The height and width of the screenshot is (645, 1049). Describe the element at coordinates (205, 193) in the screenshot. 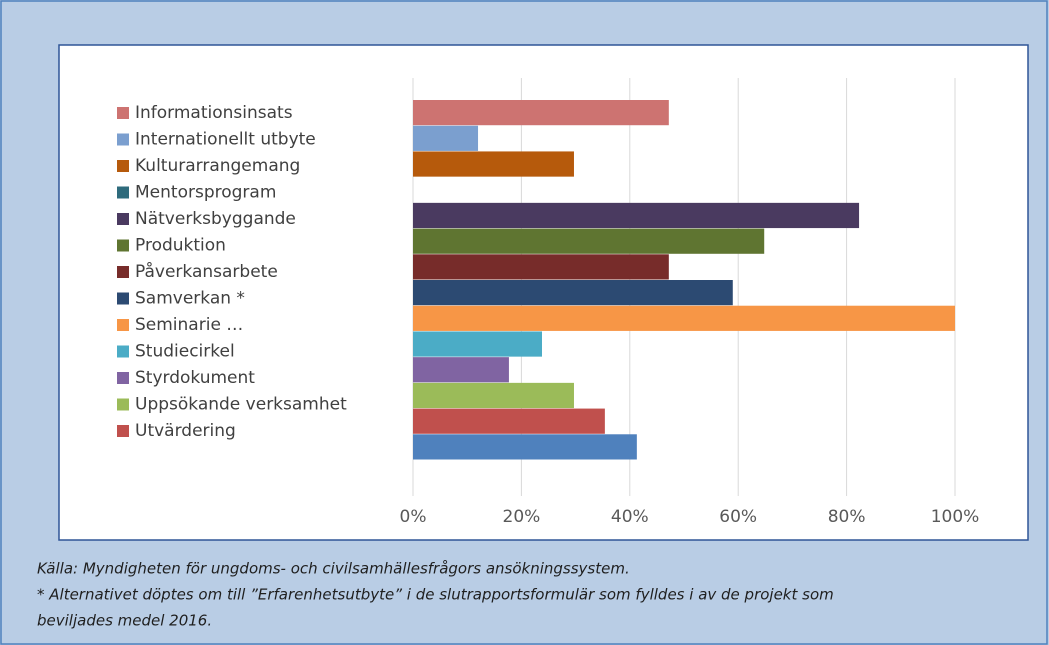

I see `legend-label: Mentorsprogram` at that location.